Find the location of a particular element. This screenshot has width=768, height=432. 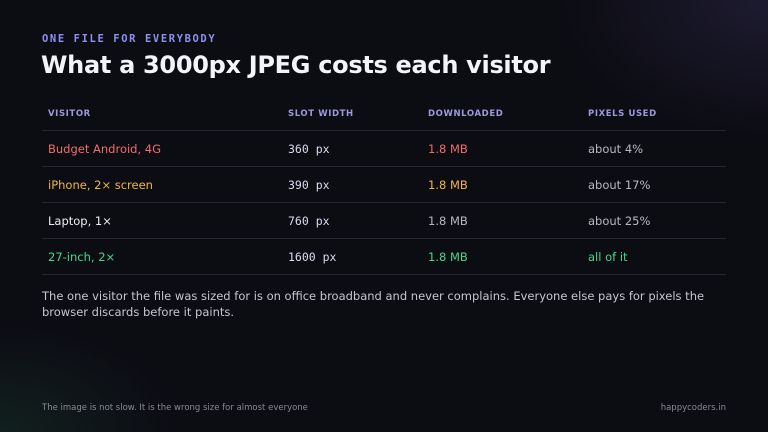

table-row: iPhone, 2× screen 390 px 1.8 MB about 17% is located at coordinates (384, 184).